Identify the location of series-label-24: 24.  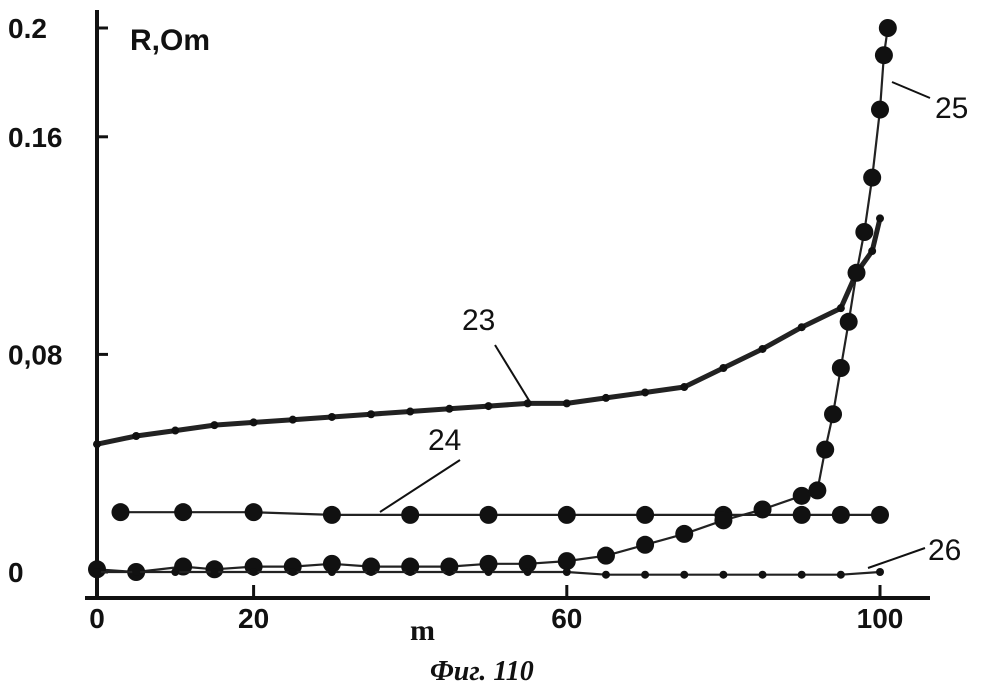
(444, 440).